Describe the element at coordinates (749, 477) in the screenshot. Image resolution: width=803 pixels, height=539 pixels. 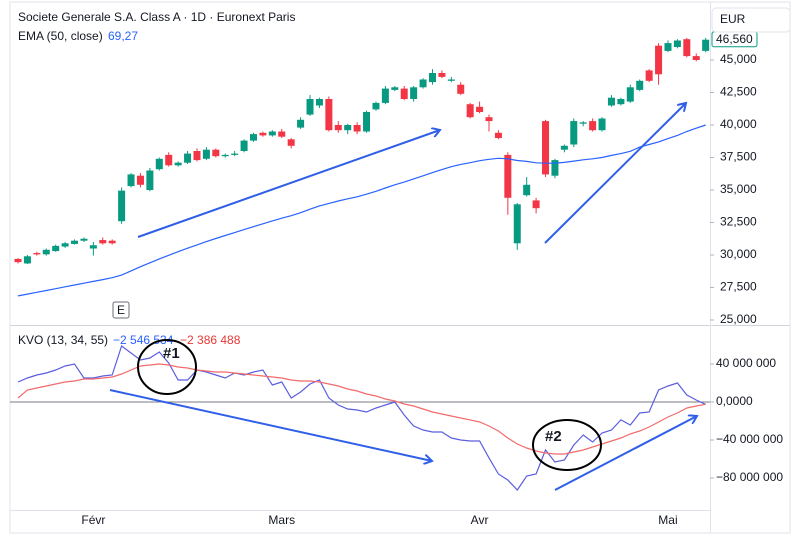
I see `y-tick-label: −80 000 000` at that location.